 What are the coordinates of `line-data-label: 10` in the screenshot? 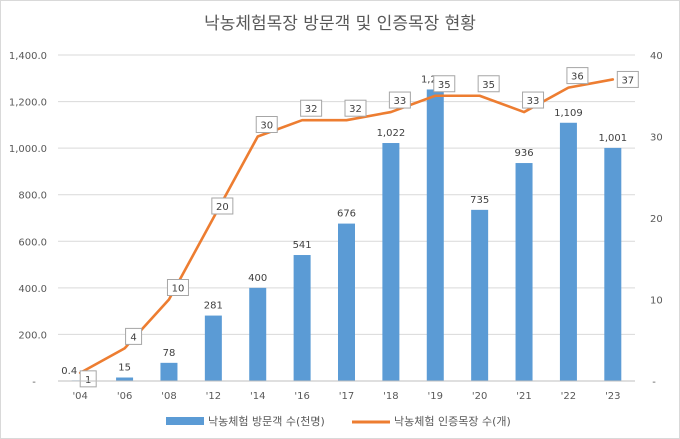 It's located at (178, 289).